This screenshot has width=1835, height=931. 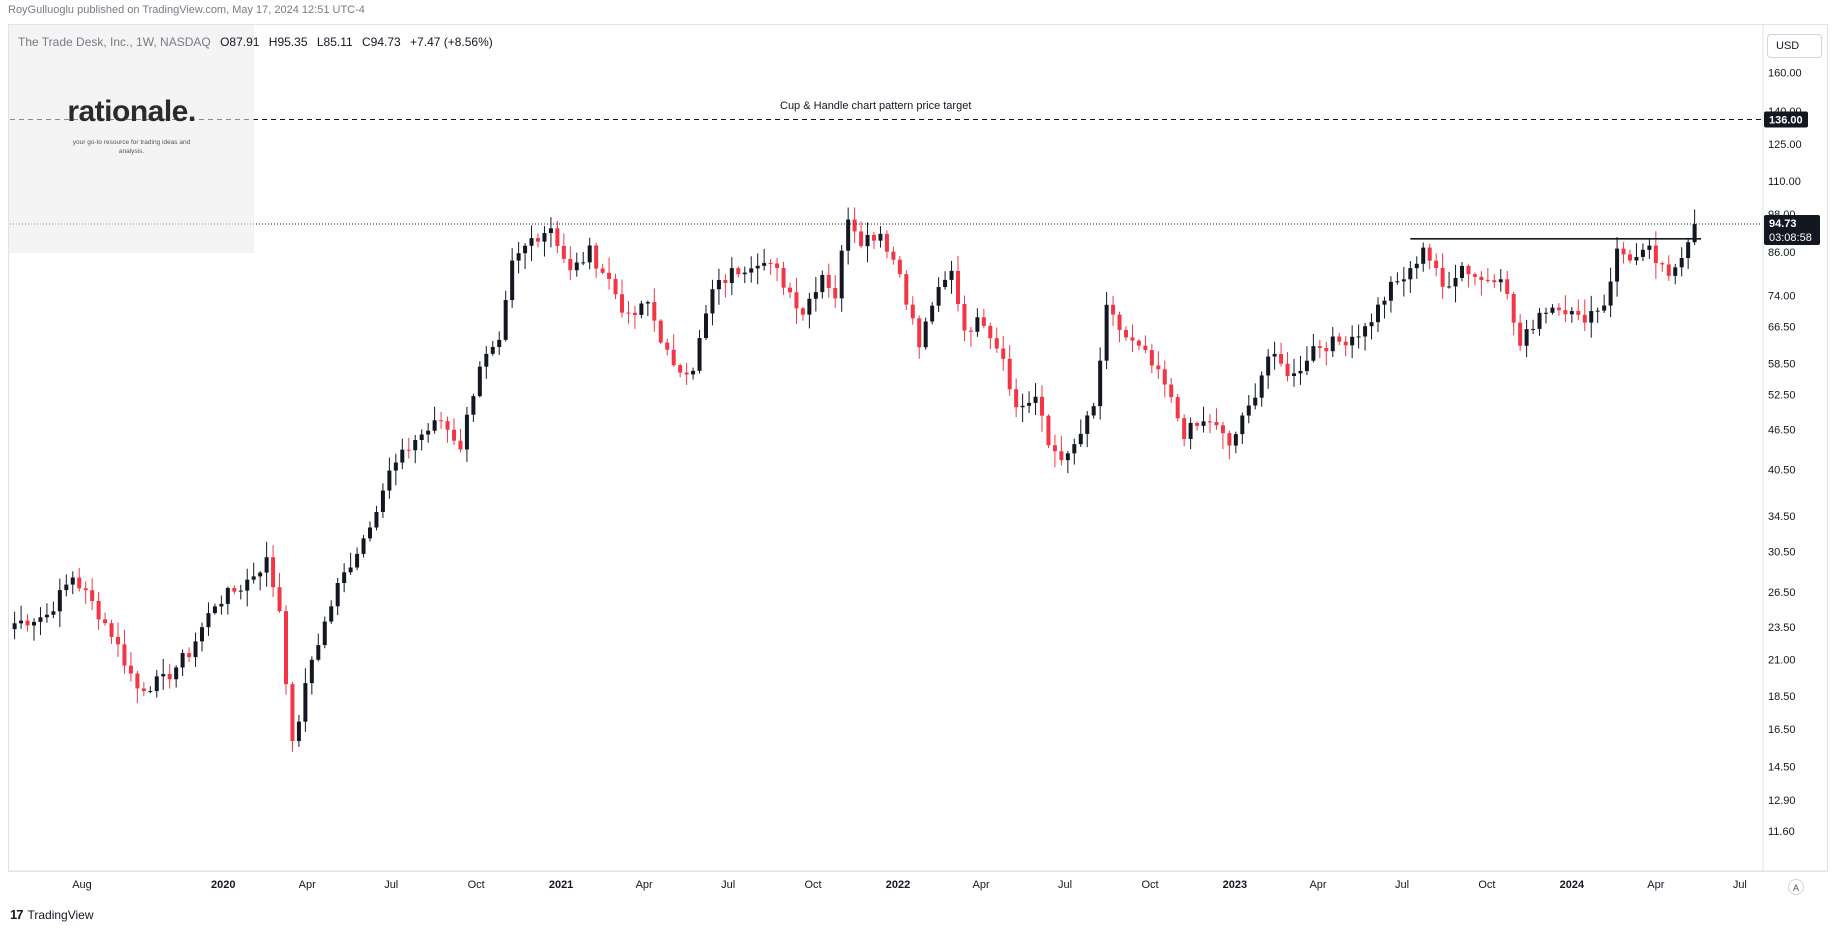 What do you see at coordinates (476, 885) in the screenshot?
I see `time-tick-label: Oct` at bounding box center [476, 885].